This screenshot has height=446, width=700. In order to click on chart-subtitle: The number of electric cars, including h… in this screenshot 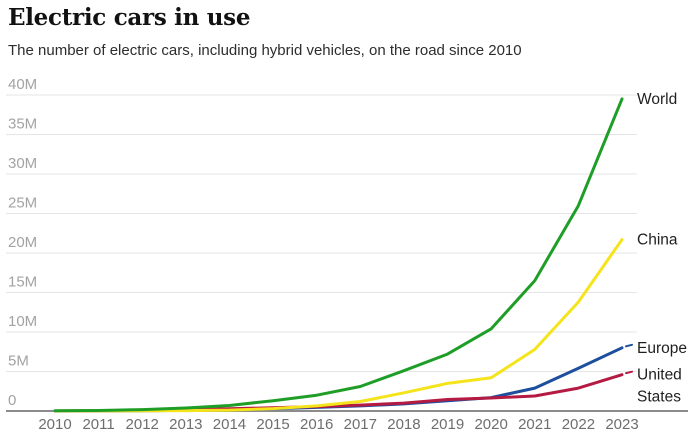, I will do `click(265, 50)`.